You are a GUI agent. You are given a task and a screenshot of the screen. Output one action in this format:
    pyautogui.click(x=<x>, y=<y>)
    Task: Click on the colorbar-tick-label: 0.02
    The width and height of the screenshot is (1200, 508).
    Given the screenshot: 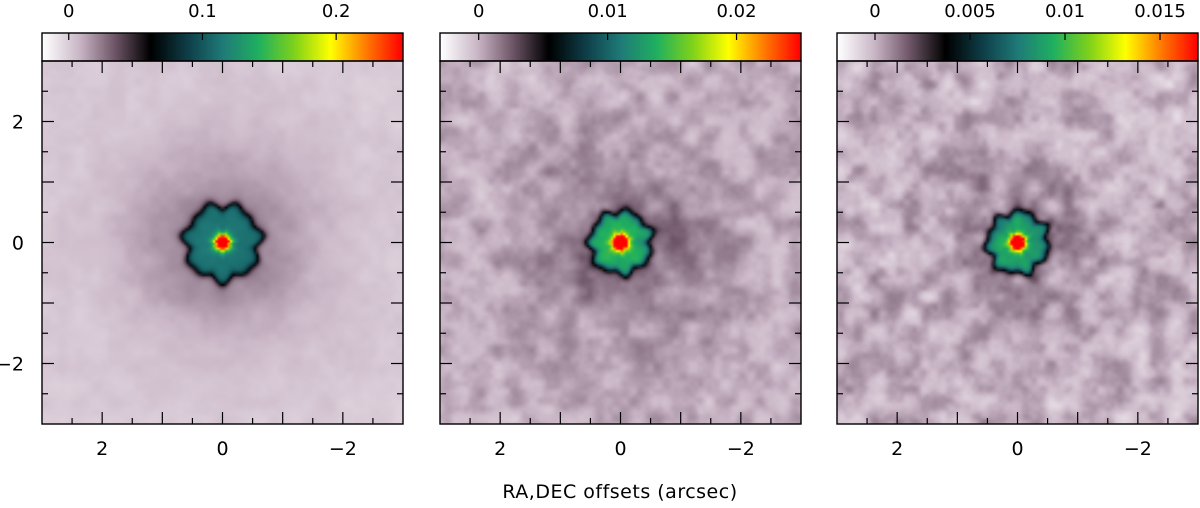 What is the action you would take?
    pyautogui.click(x=736, y=11)
    